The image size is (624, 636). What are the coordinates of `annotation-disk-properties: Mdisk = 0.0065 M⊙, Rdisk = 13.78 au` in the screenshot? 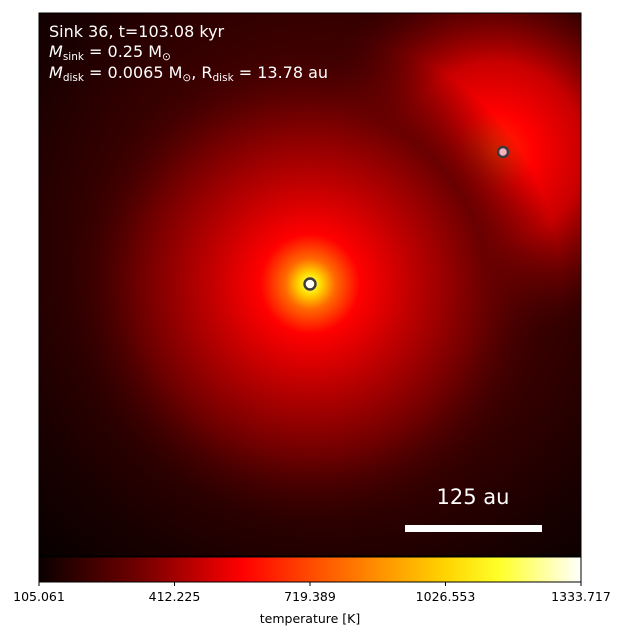 It's located at (188, 73).